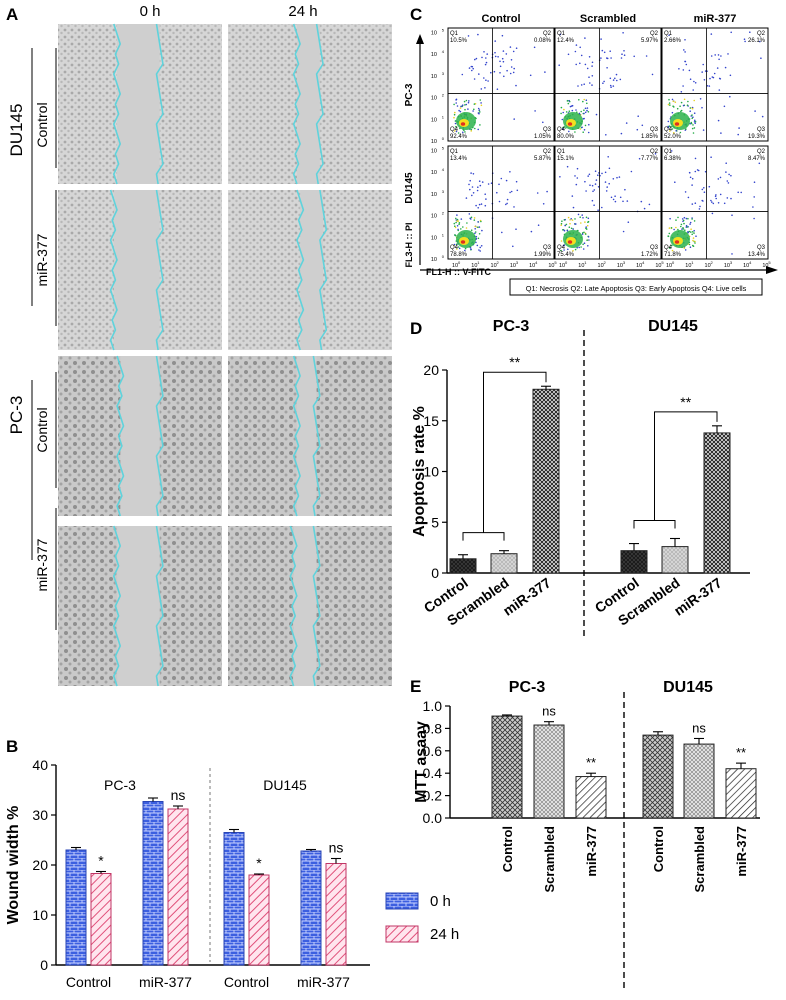 The image size is (786, 1000). What do you see at coordinates (440, 901) in the screenshot?
I see `legend-label: 0 h` at bounding box center [440, 901].